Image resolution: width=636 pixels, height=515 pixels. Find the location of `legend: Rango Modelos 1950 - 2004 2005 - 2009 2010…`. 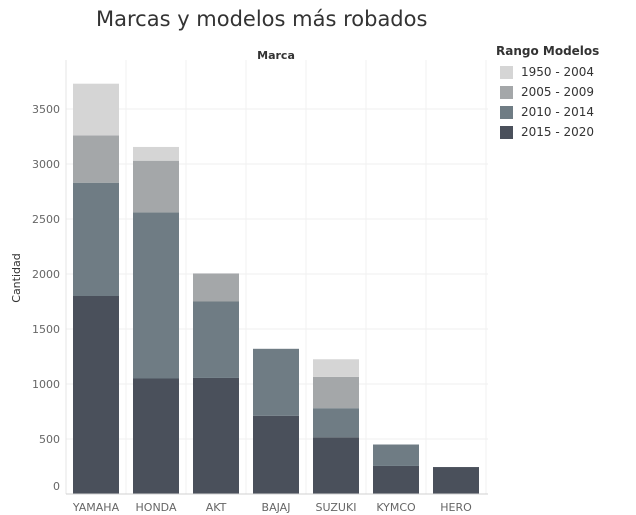

legend: Rango Modelos 1950 - 2004 2005 - 2009 2010… is located at coordinates (547, 93).